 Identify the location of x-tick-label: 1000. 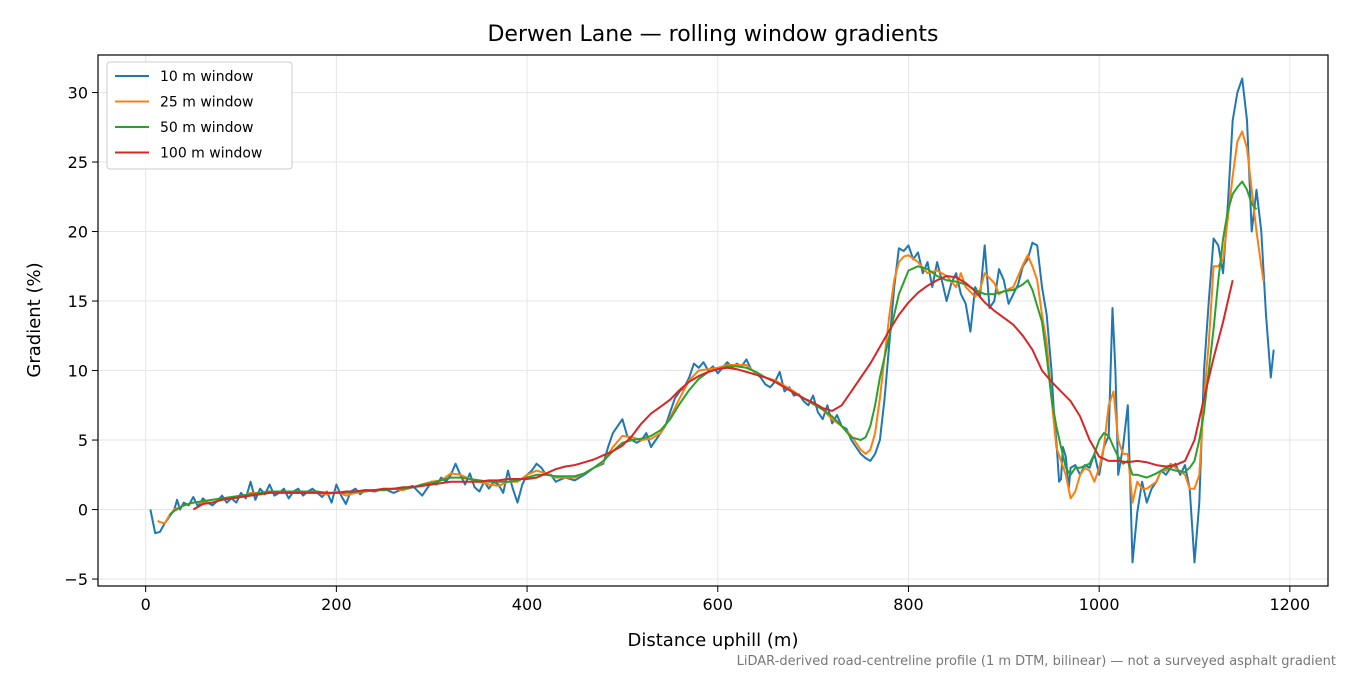
(1099, 604).